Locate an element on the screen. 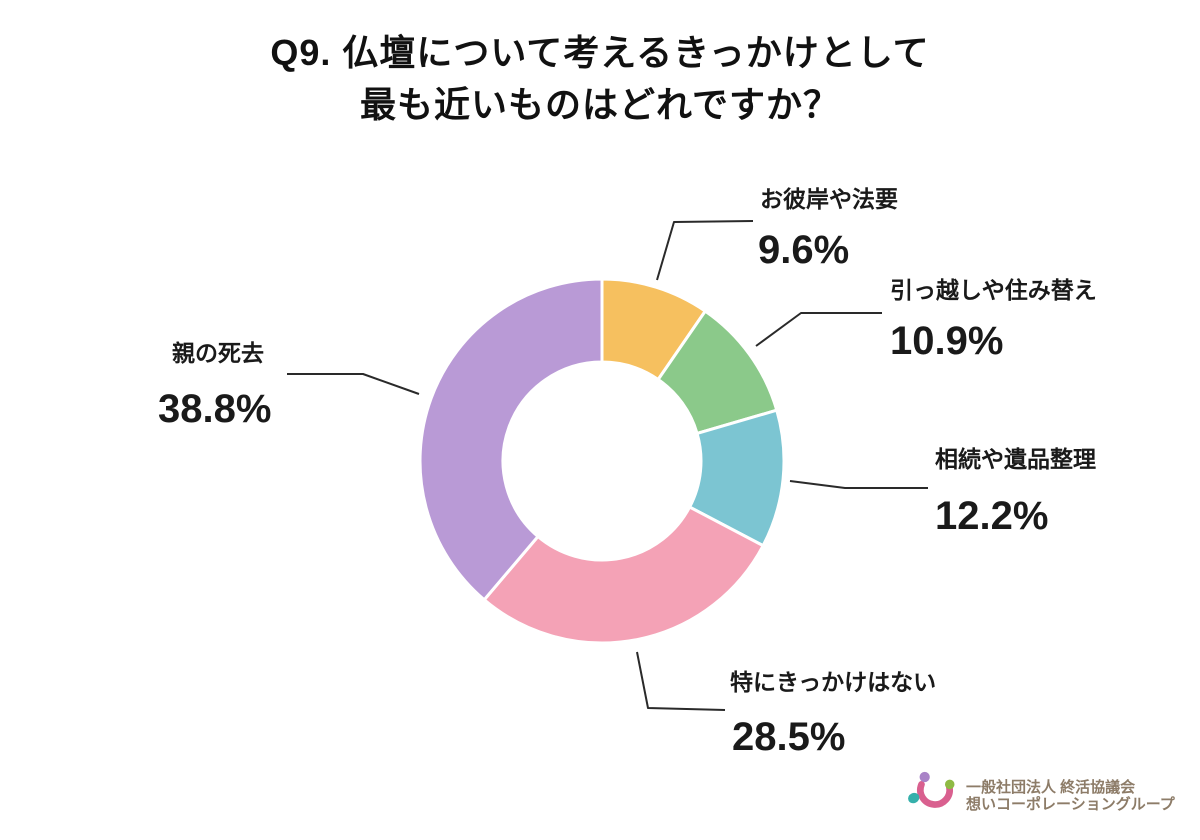 This screenshot has height=840, width=1200. logo-text: 一般社団法人 終活協議会 想いコーポレーショングループ is located at coordinates (1070, 796).